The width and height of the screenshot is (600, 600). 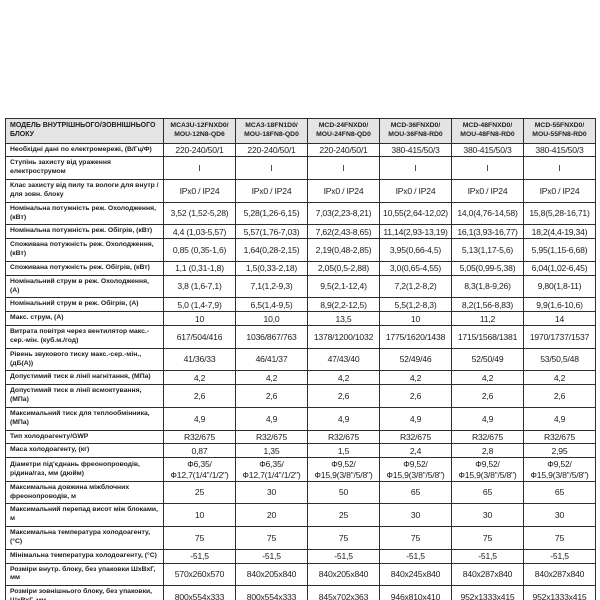 What do you see at coordinates (487, 232) in the screenshot?
I see `value-cell: 16,1(3,93-16,77)` at bounding box center [487, 232].